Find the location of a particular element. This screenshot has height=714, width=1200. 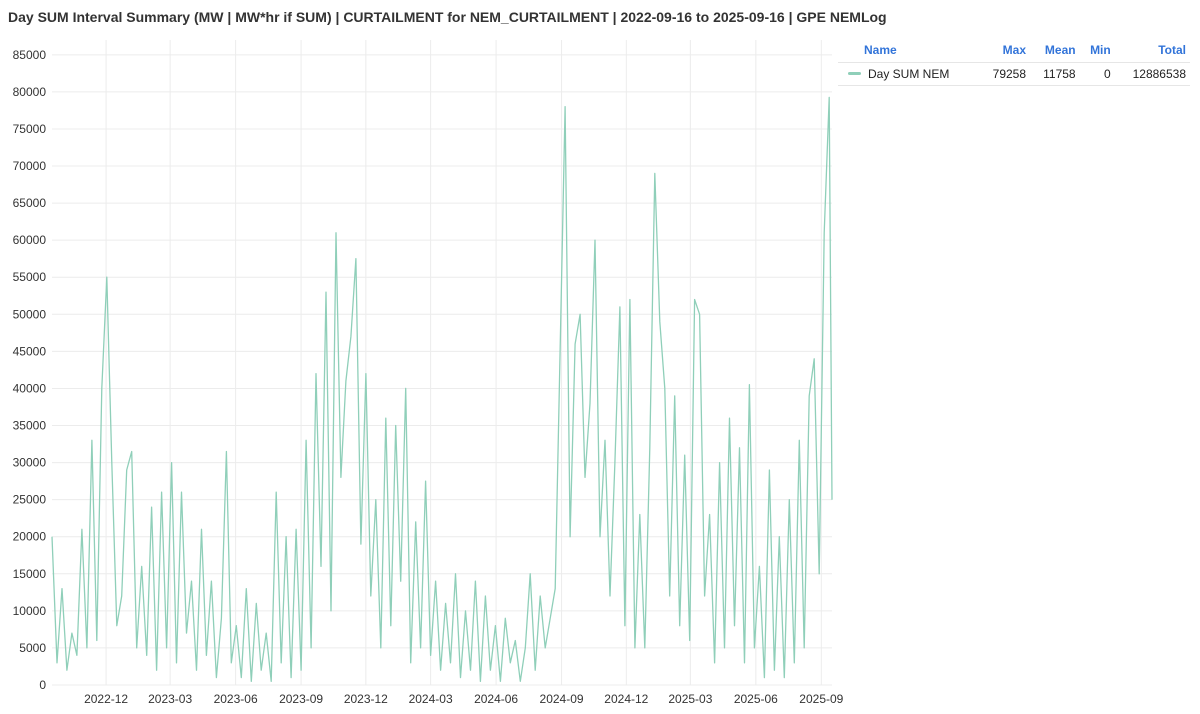

y-tick-label: 80000 is located at coordinates (30, 92).